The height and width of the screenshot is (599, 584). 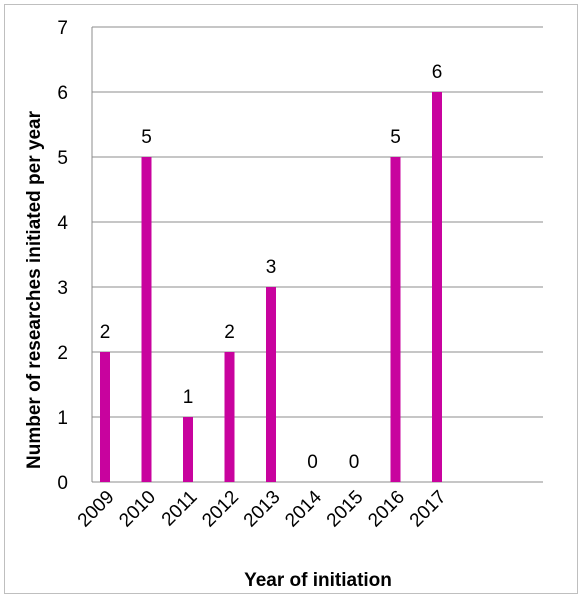 What do you see at coordinates (62, 483) in the screenshot?
I see `y-tick-label-0: 0` at bounding box center [62, 483].